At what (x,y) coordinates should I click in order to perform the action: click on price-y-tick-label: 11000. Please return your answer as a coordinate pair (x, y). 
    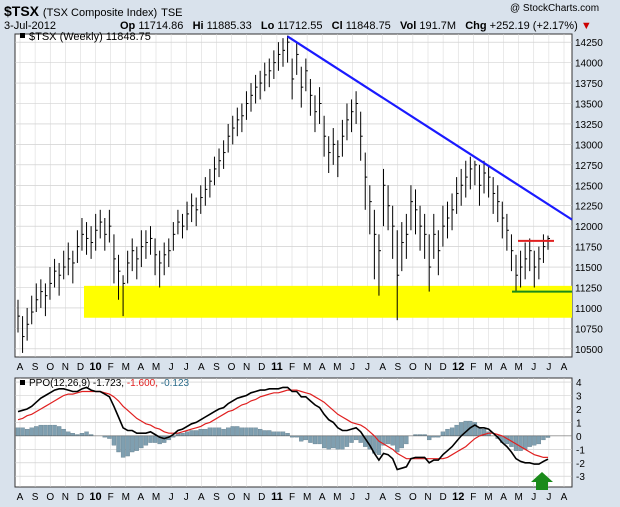
    Looking at the image, I should click on (589, 309).